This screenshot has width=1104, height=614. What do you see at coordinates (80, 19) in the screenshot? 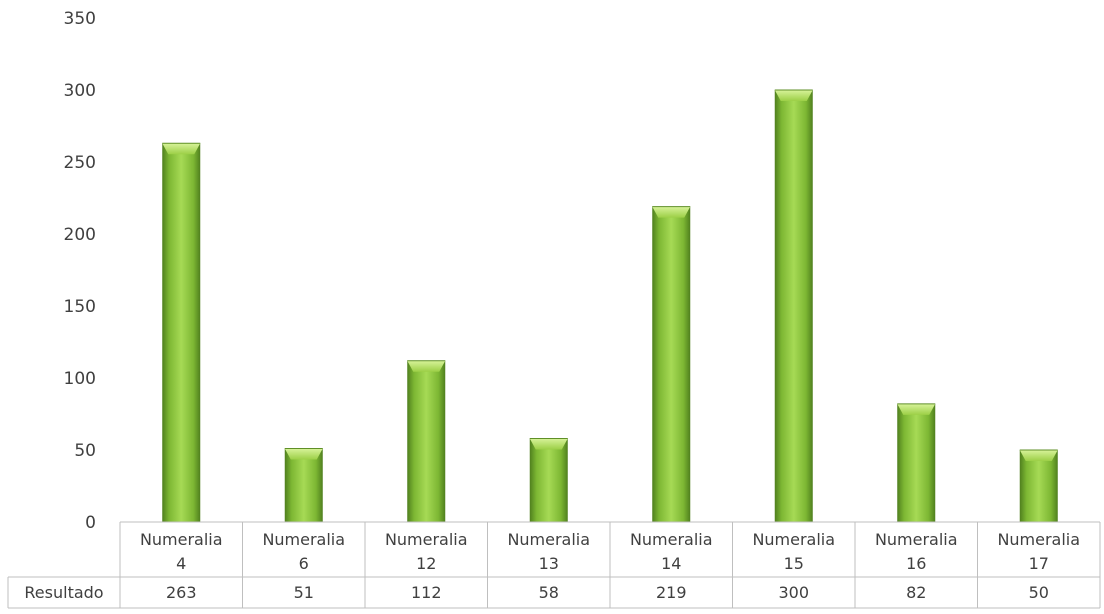
I see `y-tick-label: 350` at bounding box center [80, 19].